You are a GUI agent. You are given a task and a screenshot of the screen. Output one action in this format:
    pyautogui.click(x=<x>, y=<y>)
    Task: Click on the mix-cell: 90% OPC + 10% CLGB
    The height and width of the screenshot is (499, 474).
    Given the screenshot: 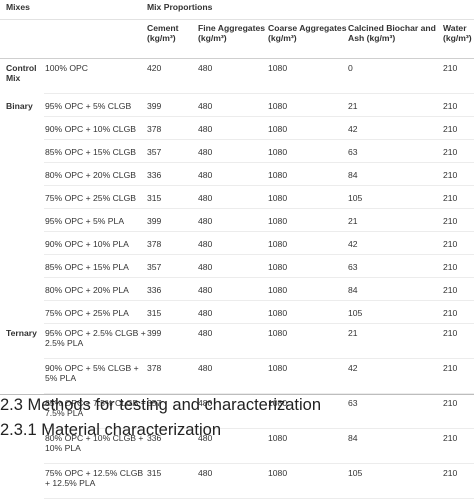 What is the action you would take?
    pyautogui.click(x=95, y=128)
    